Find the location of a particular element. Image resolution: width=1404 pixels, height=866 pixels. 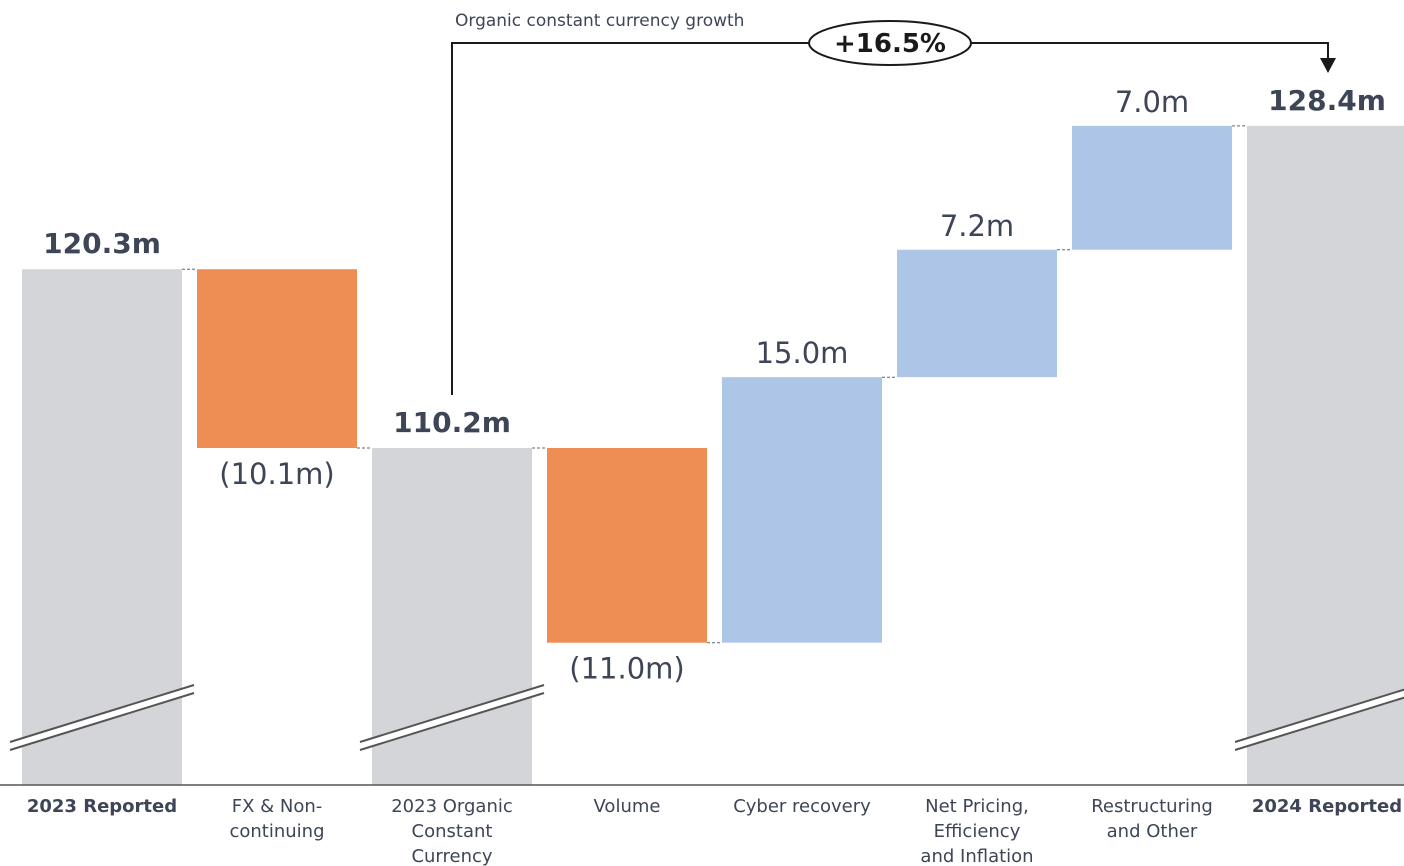

value-label-0: 120.3m is located at coordinates (102, 243).